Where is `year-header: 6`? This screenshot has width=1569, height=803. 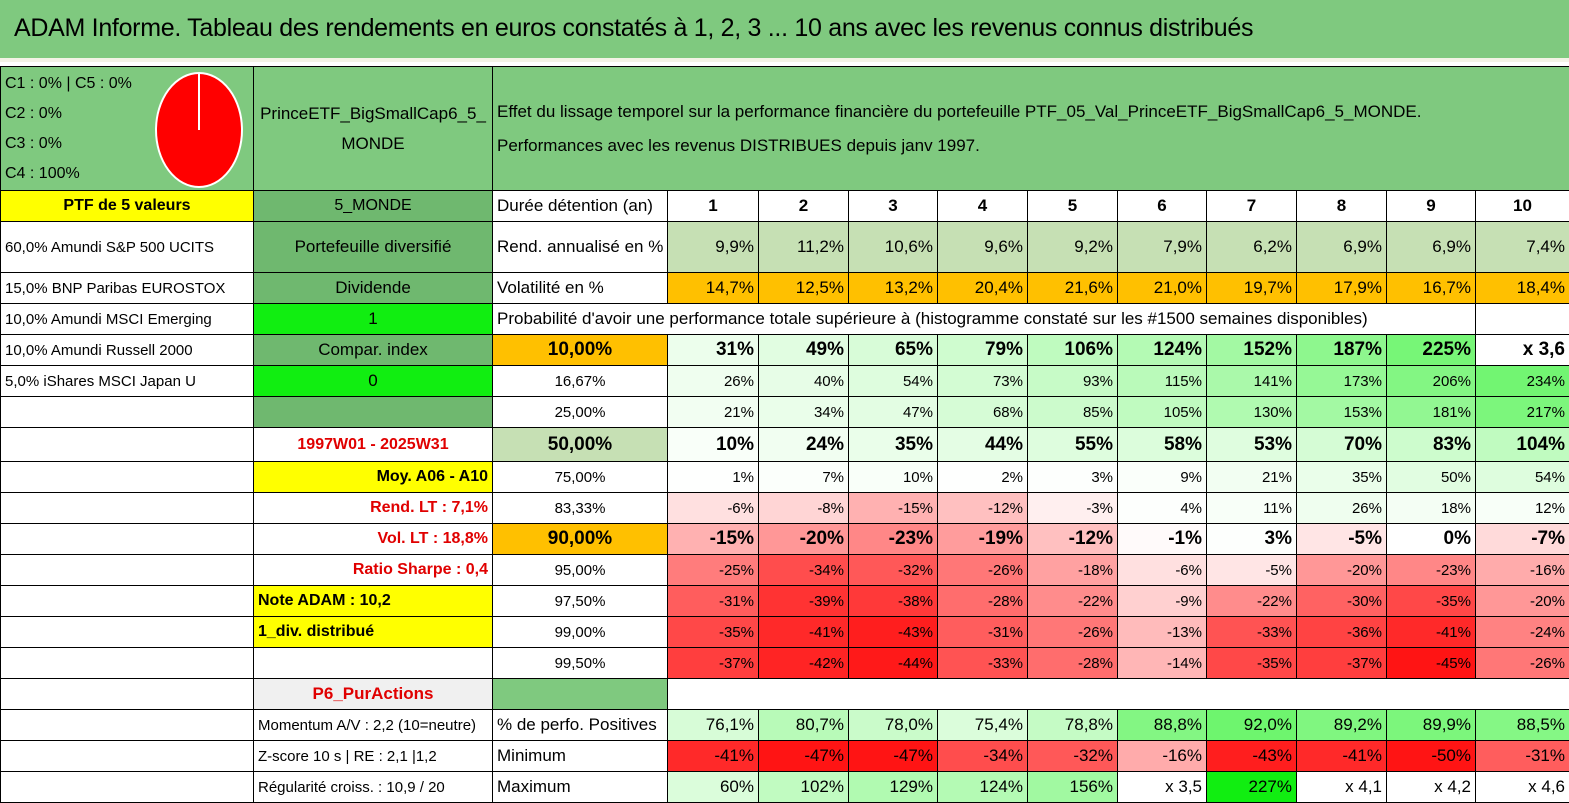
year-header: 6 is located at coordinates (1162, 206).